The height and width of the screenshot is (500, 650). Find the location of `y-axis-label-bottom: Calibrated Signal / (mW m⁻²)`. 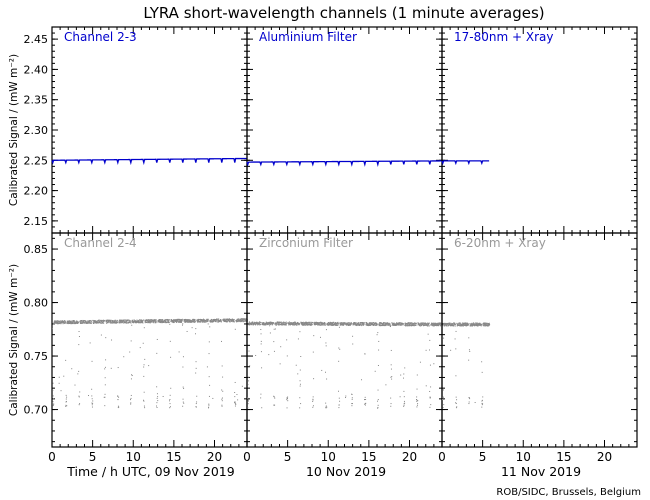

y-axis-label-bottom: Calibrated Signal / (mW m⁻²) is located at coordinates (14, 340).